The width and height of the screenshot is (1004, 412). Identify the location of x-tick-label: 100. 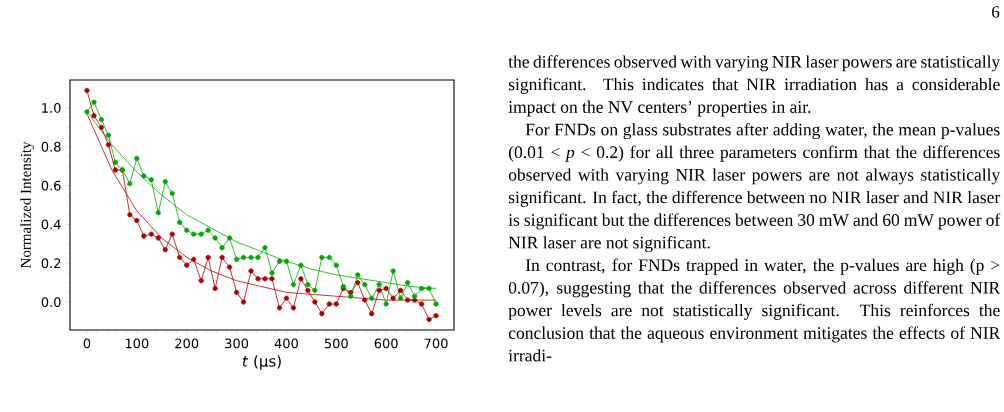
(137, 343).